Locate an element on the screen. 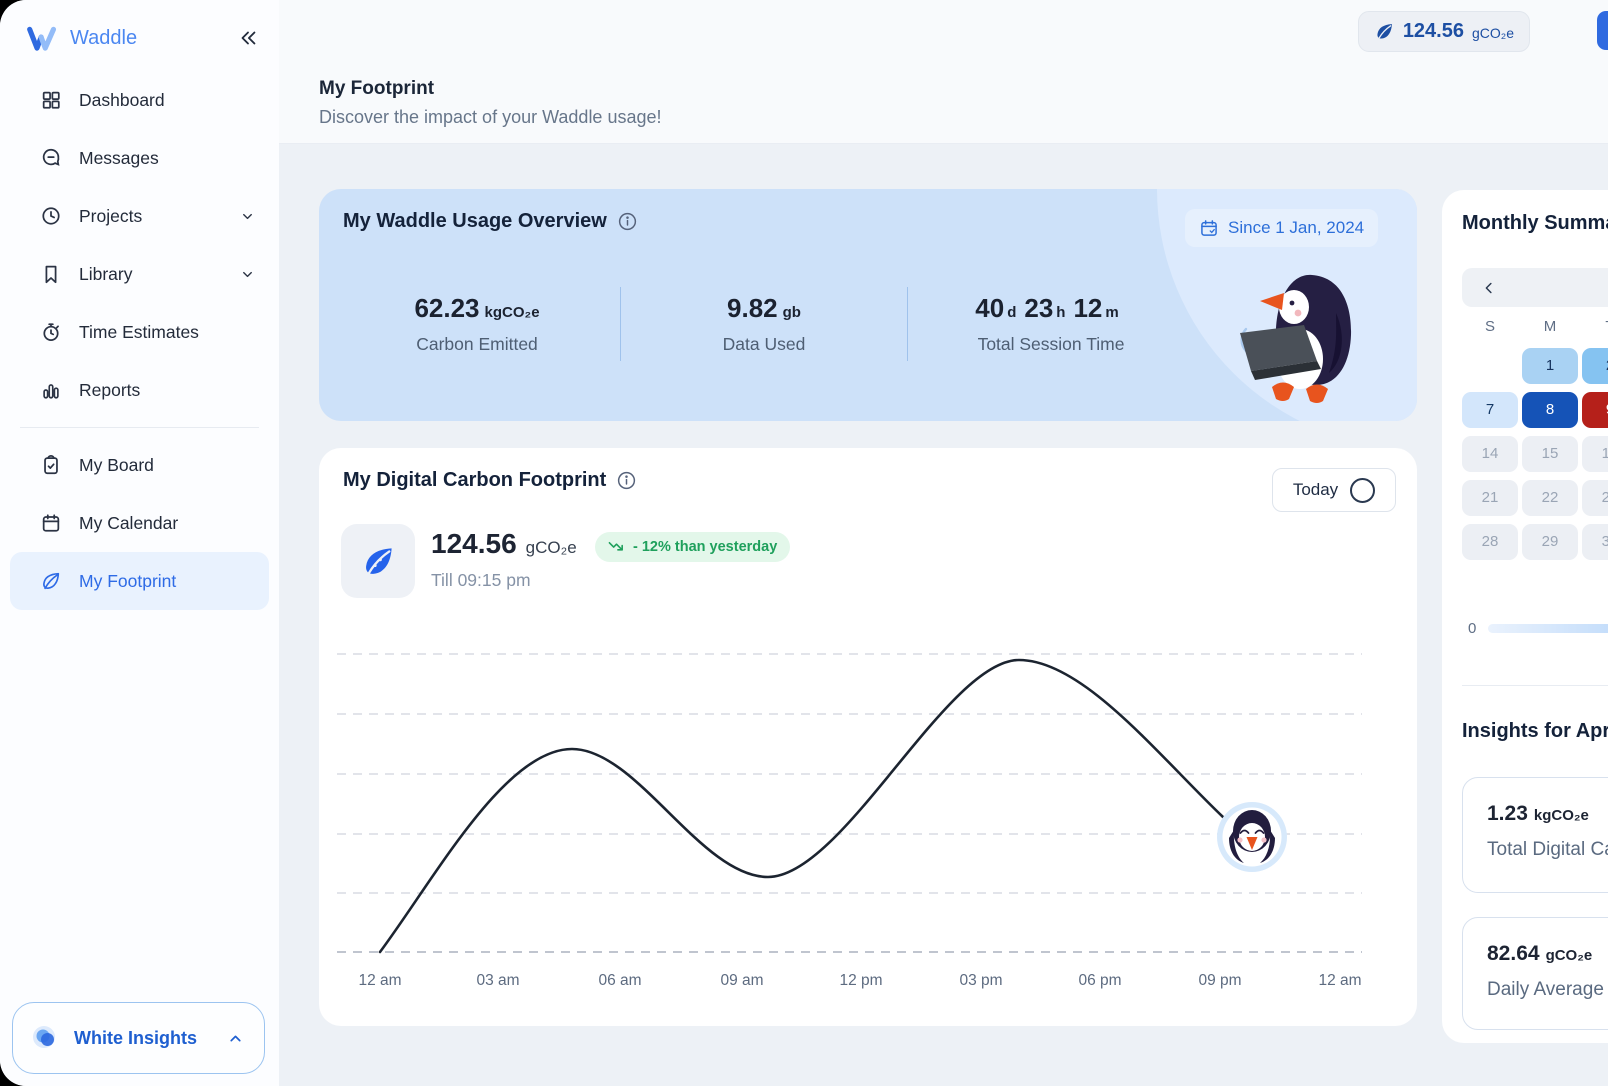  sidebar-item-my-calendar: My Calendar is located at coordinates (139, 523).